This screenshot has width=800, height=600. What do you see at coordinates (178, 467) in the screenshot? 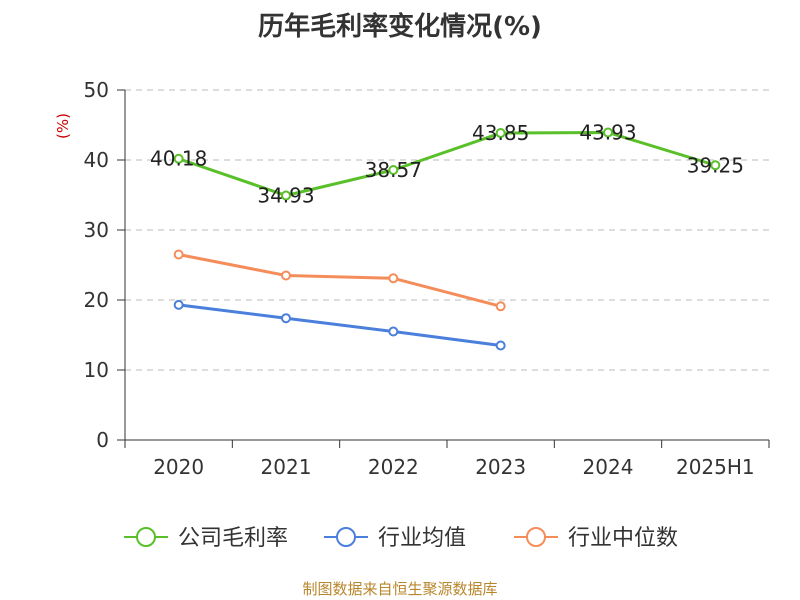
I see `x-tick-label: 2020` at bounding box center [178, 467].